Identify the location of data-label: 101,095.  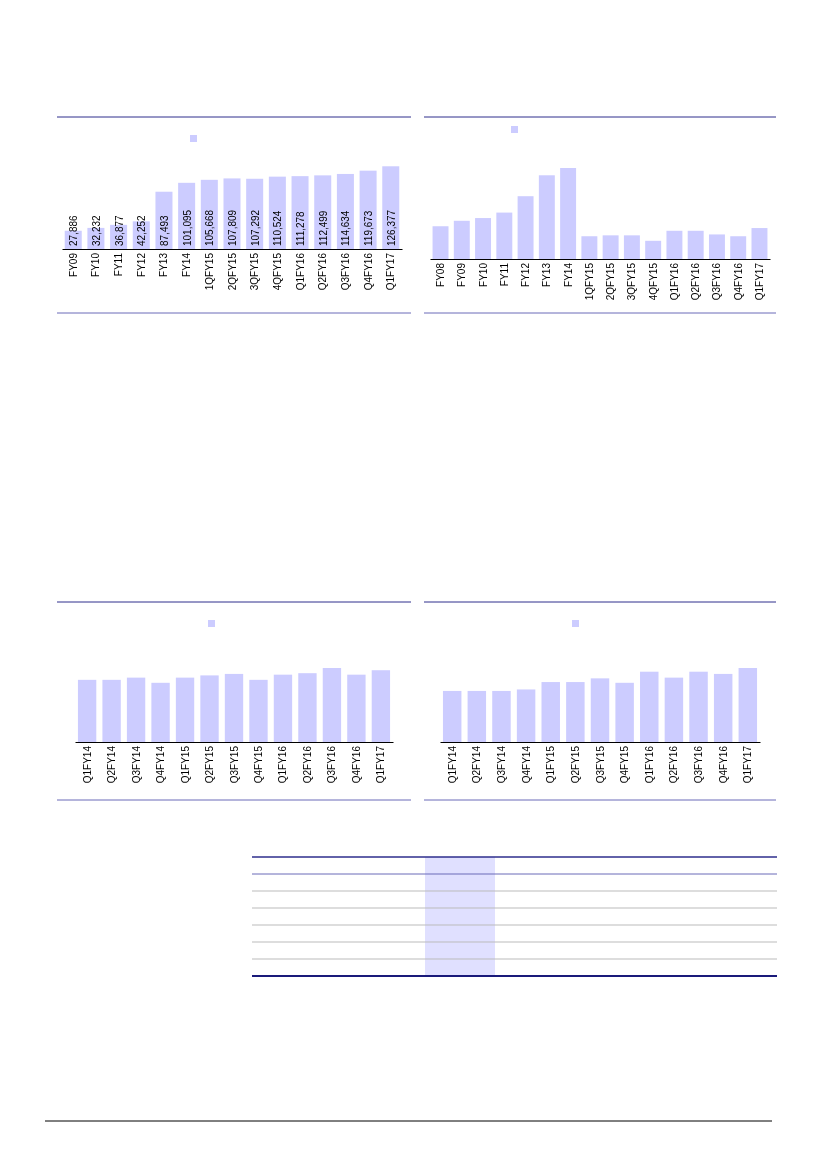
(187, 227).